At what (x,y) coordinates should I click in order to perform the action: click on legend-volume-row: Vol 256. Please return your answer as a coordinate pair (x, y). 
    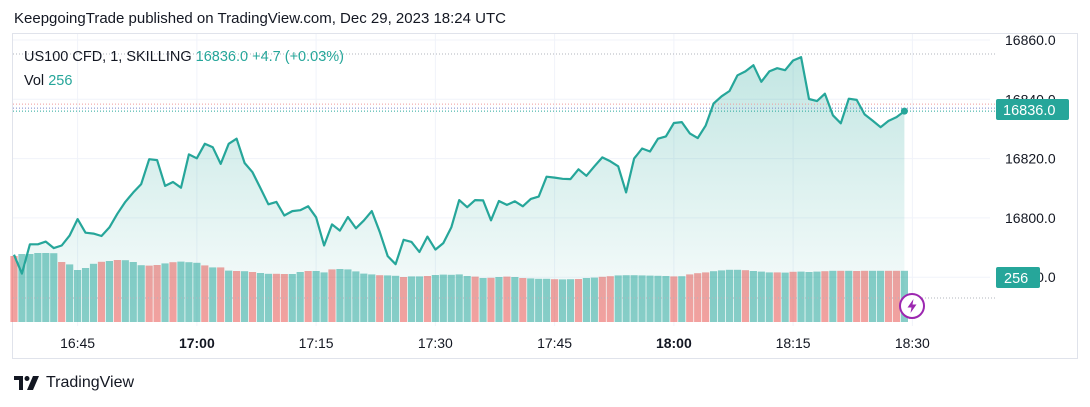
    Looking at the image, I should click on (184, 83).